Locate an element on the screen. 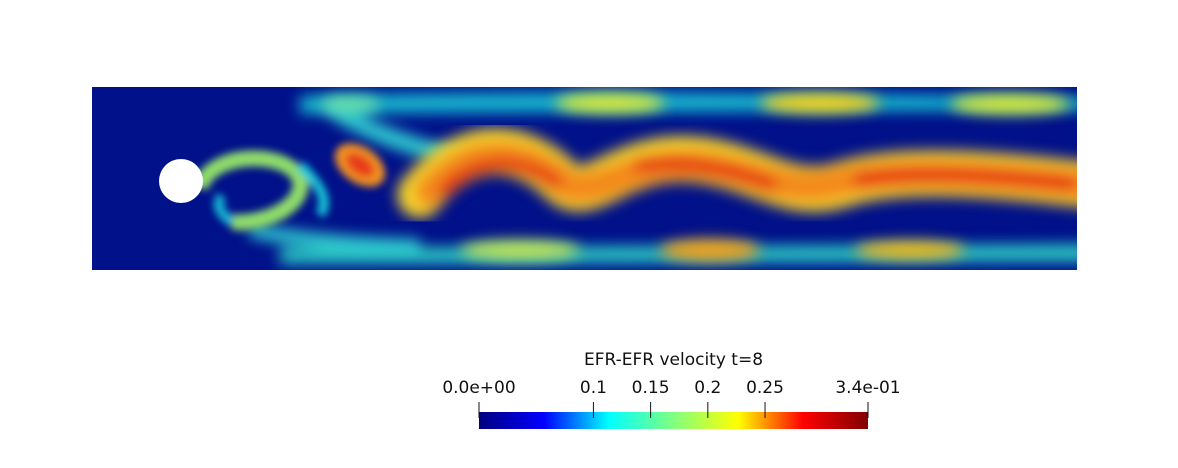 This screenshot has width=1178, height=468. colorbar-tick-label-1: 0.1 is located at coordinates (593, 388).